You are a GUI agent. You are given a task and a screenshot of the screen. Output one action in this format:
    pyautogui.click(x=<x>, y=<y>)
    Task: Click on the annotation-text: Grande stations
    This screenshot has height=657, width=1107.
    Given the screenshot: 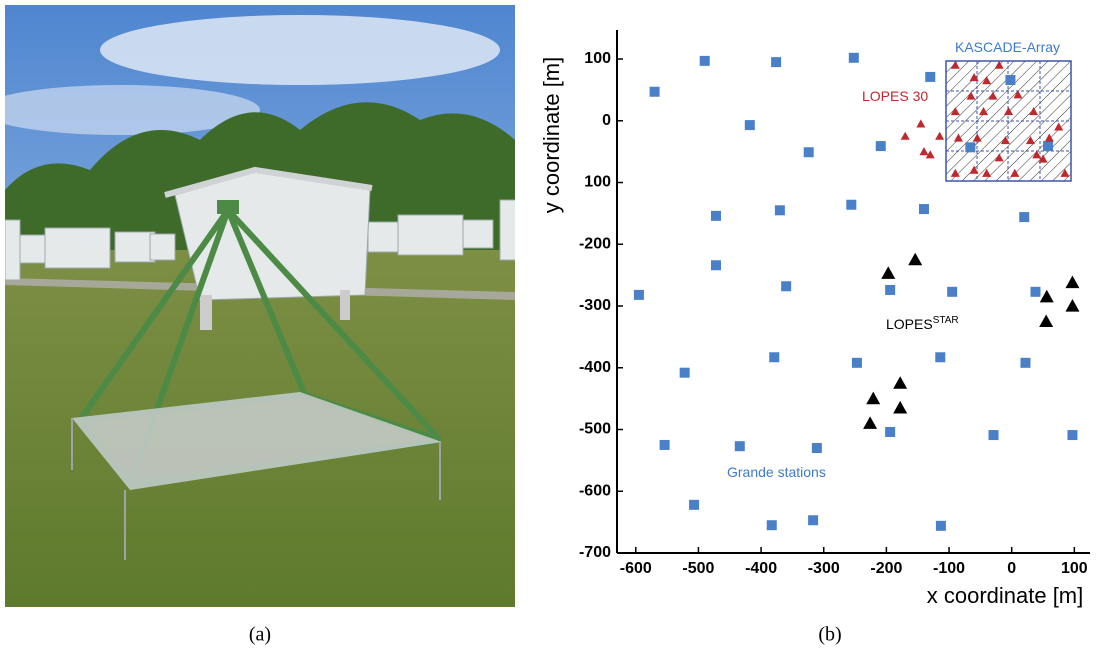 What is the action you would take?
    pyautogui.click(x=776, y=472)
    